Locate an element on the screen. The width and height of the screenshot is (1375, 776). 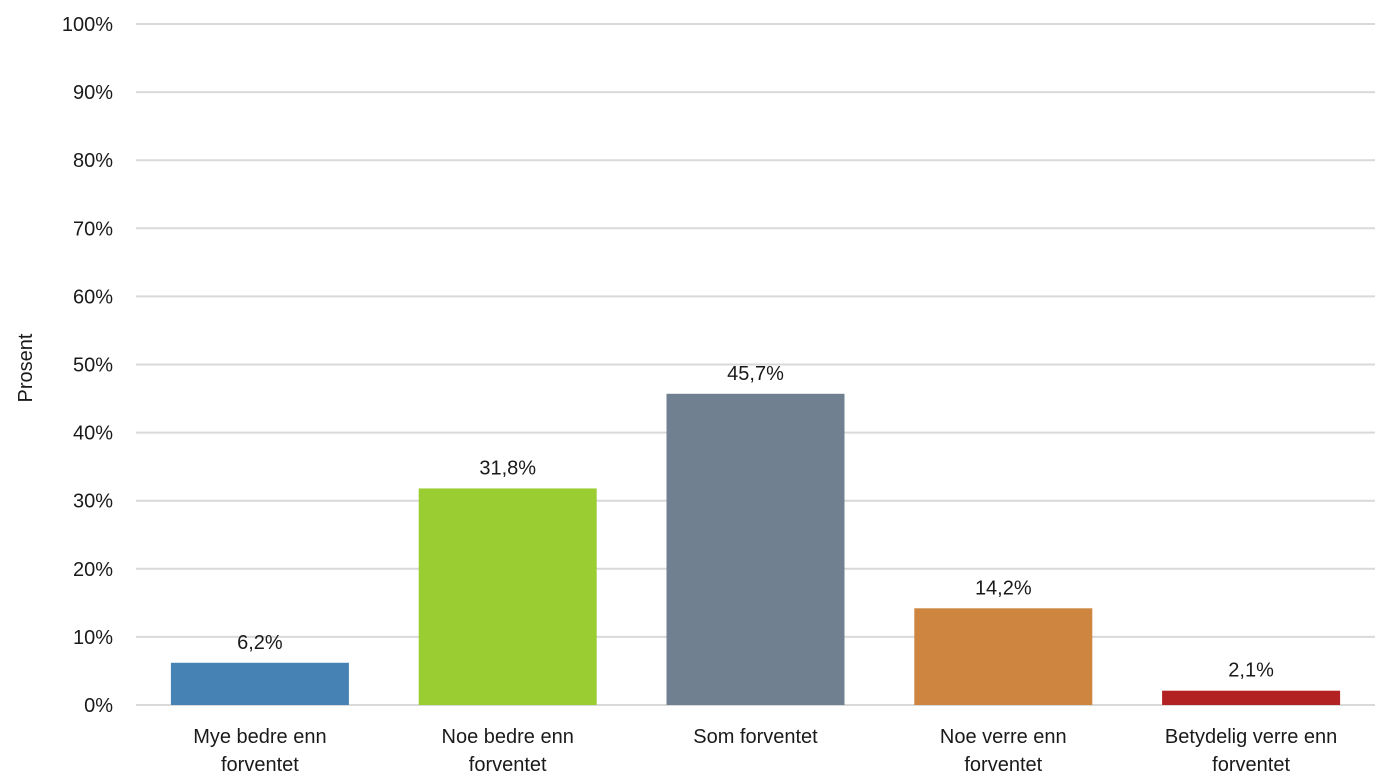
category-label: Betydelig verre enn forventet is located at coordinates (1251, 751).